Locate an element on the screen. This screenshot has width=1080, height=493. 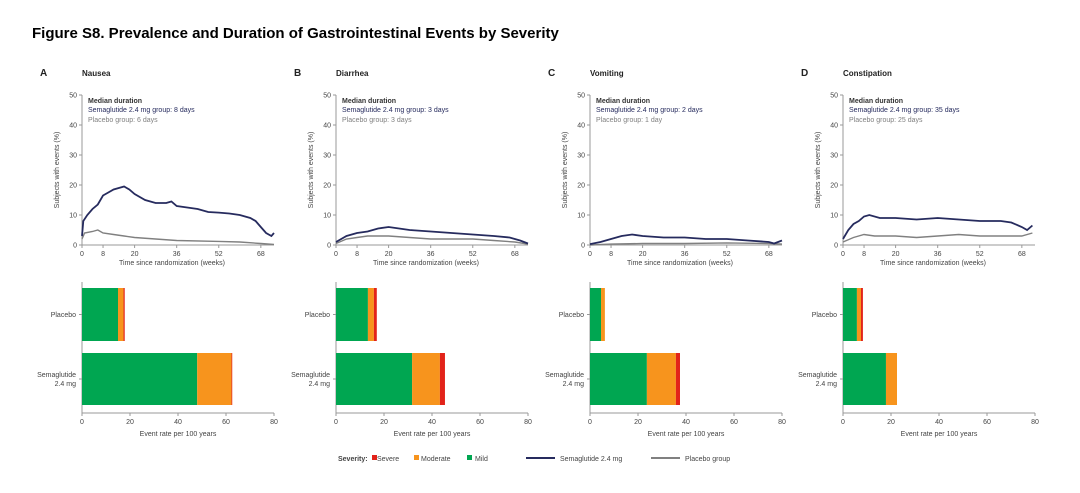
legend-swatch-mild is located at coordinates (469, 457).